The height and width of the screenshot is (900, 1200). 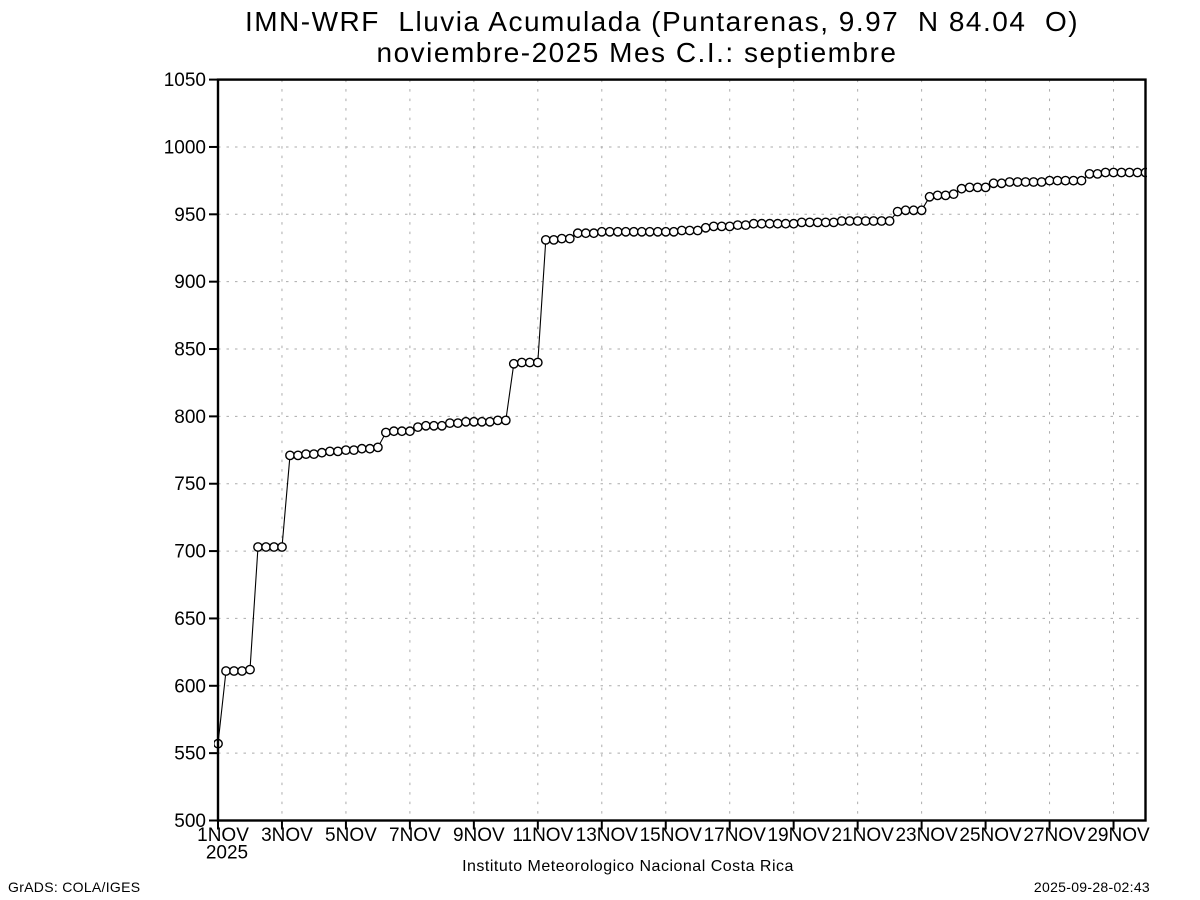 I want to click on y-tick-label: 600, so click(x=190, y=686).